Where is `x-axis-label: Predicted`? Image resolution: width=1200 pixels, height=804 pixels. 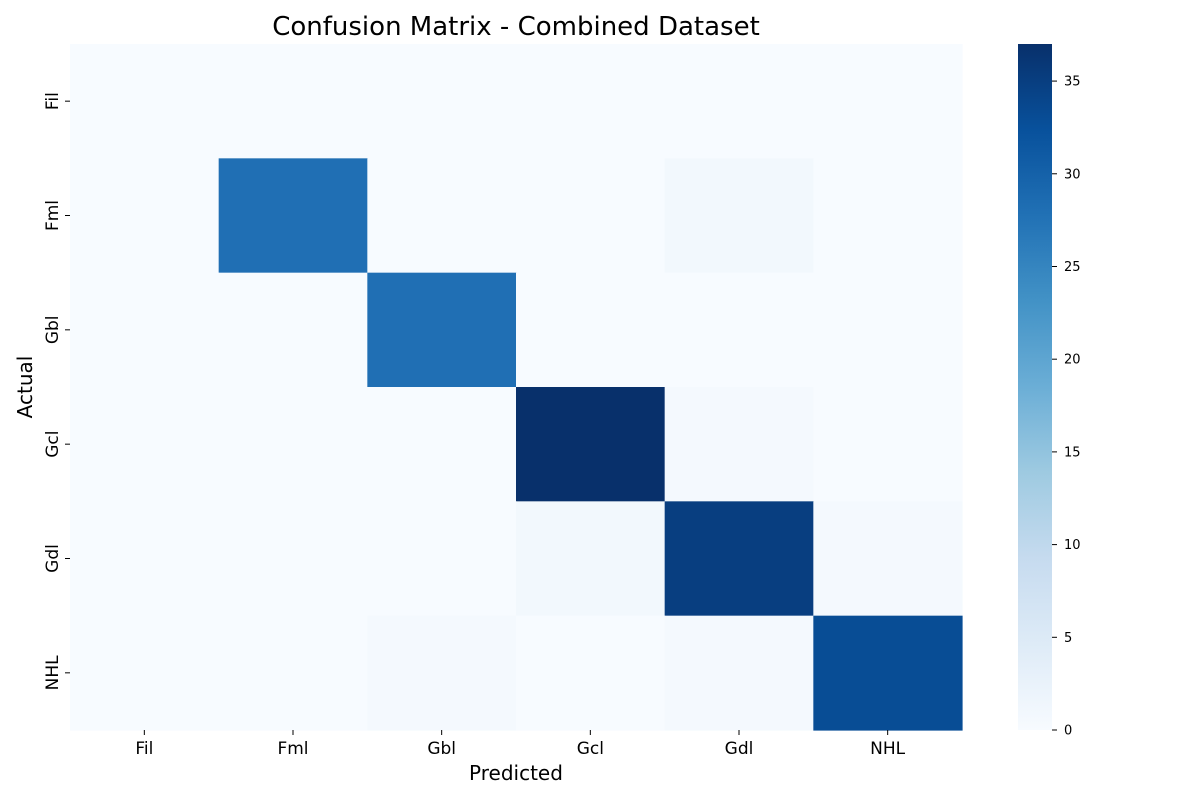 x-axis-label: Predicted is located at coordinates (516, 773).